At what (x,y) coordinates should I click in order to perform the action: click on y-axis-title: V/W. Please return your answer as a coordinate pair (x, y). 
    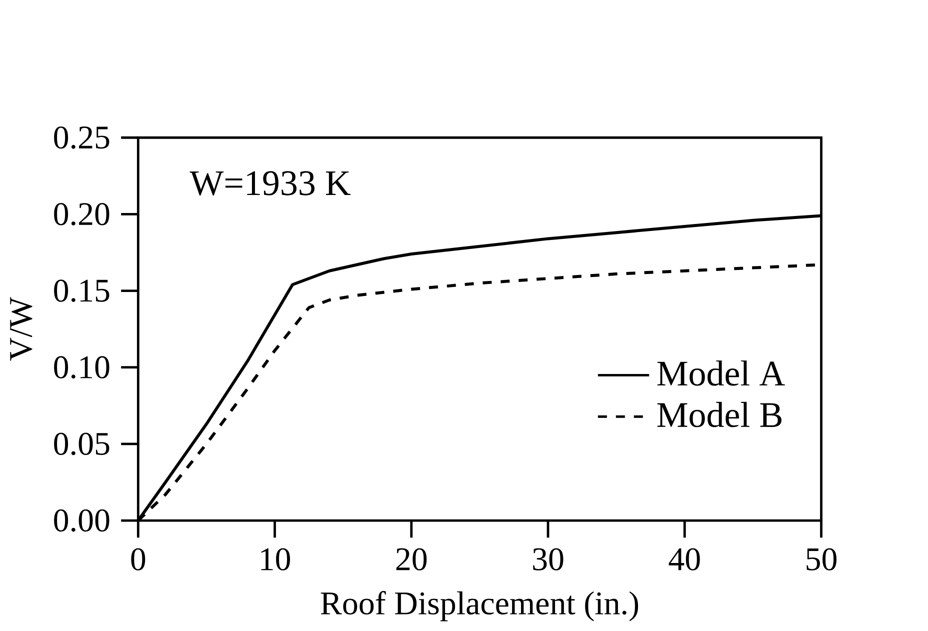
    Looking at the image, I should click on (21, 329).